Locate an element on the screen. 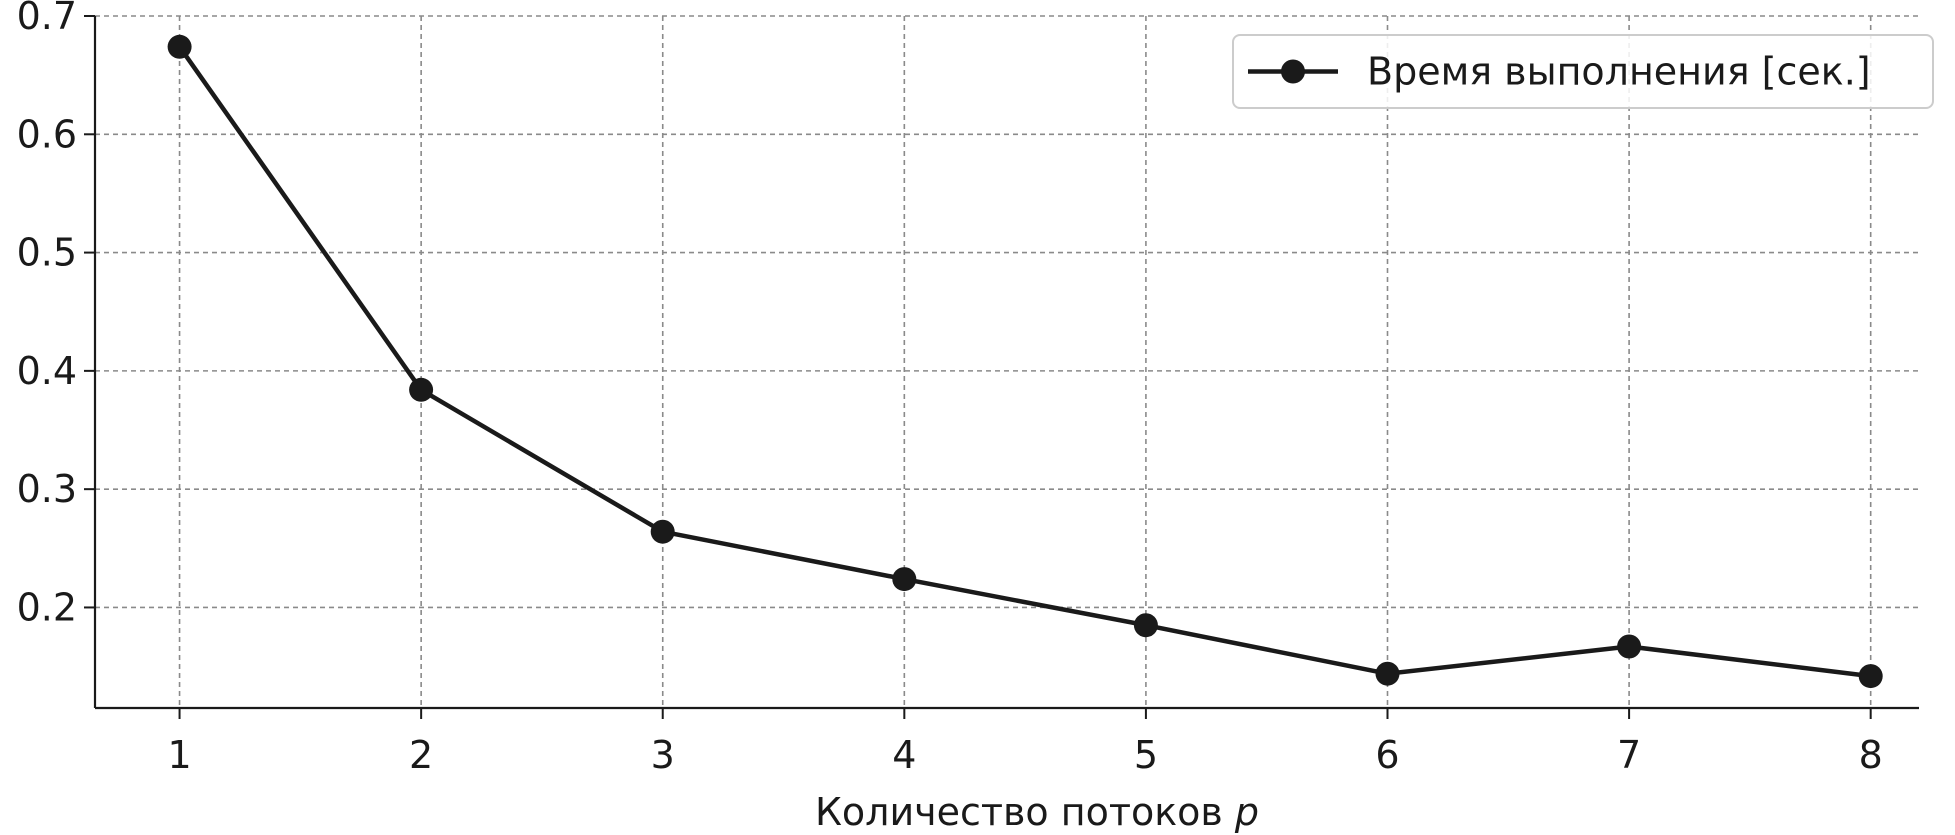  x-axis-title: Количество потоков p is located at coordinates (1037, 812).